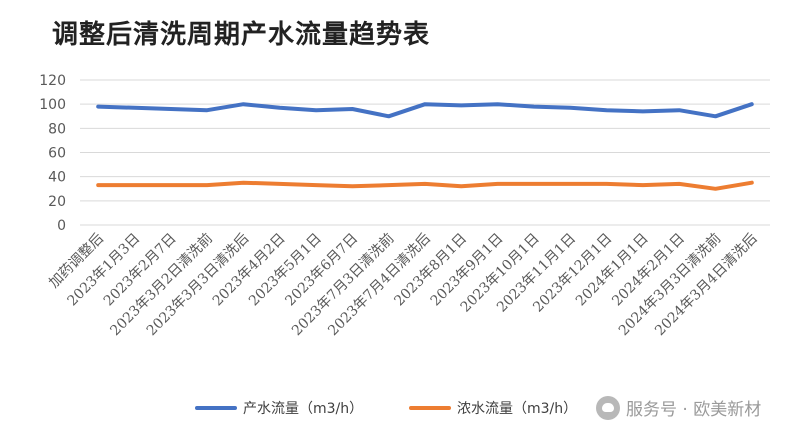 The image size is (809, 440). What do you see at coordinates (57, 129) in the screenshot?
I see `y-tick-label: 80` at bounding box center [57, 129].